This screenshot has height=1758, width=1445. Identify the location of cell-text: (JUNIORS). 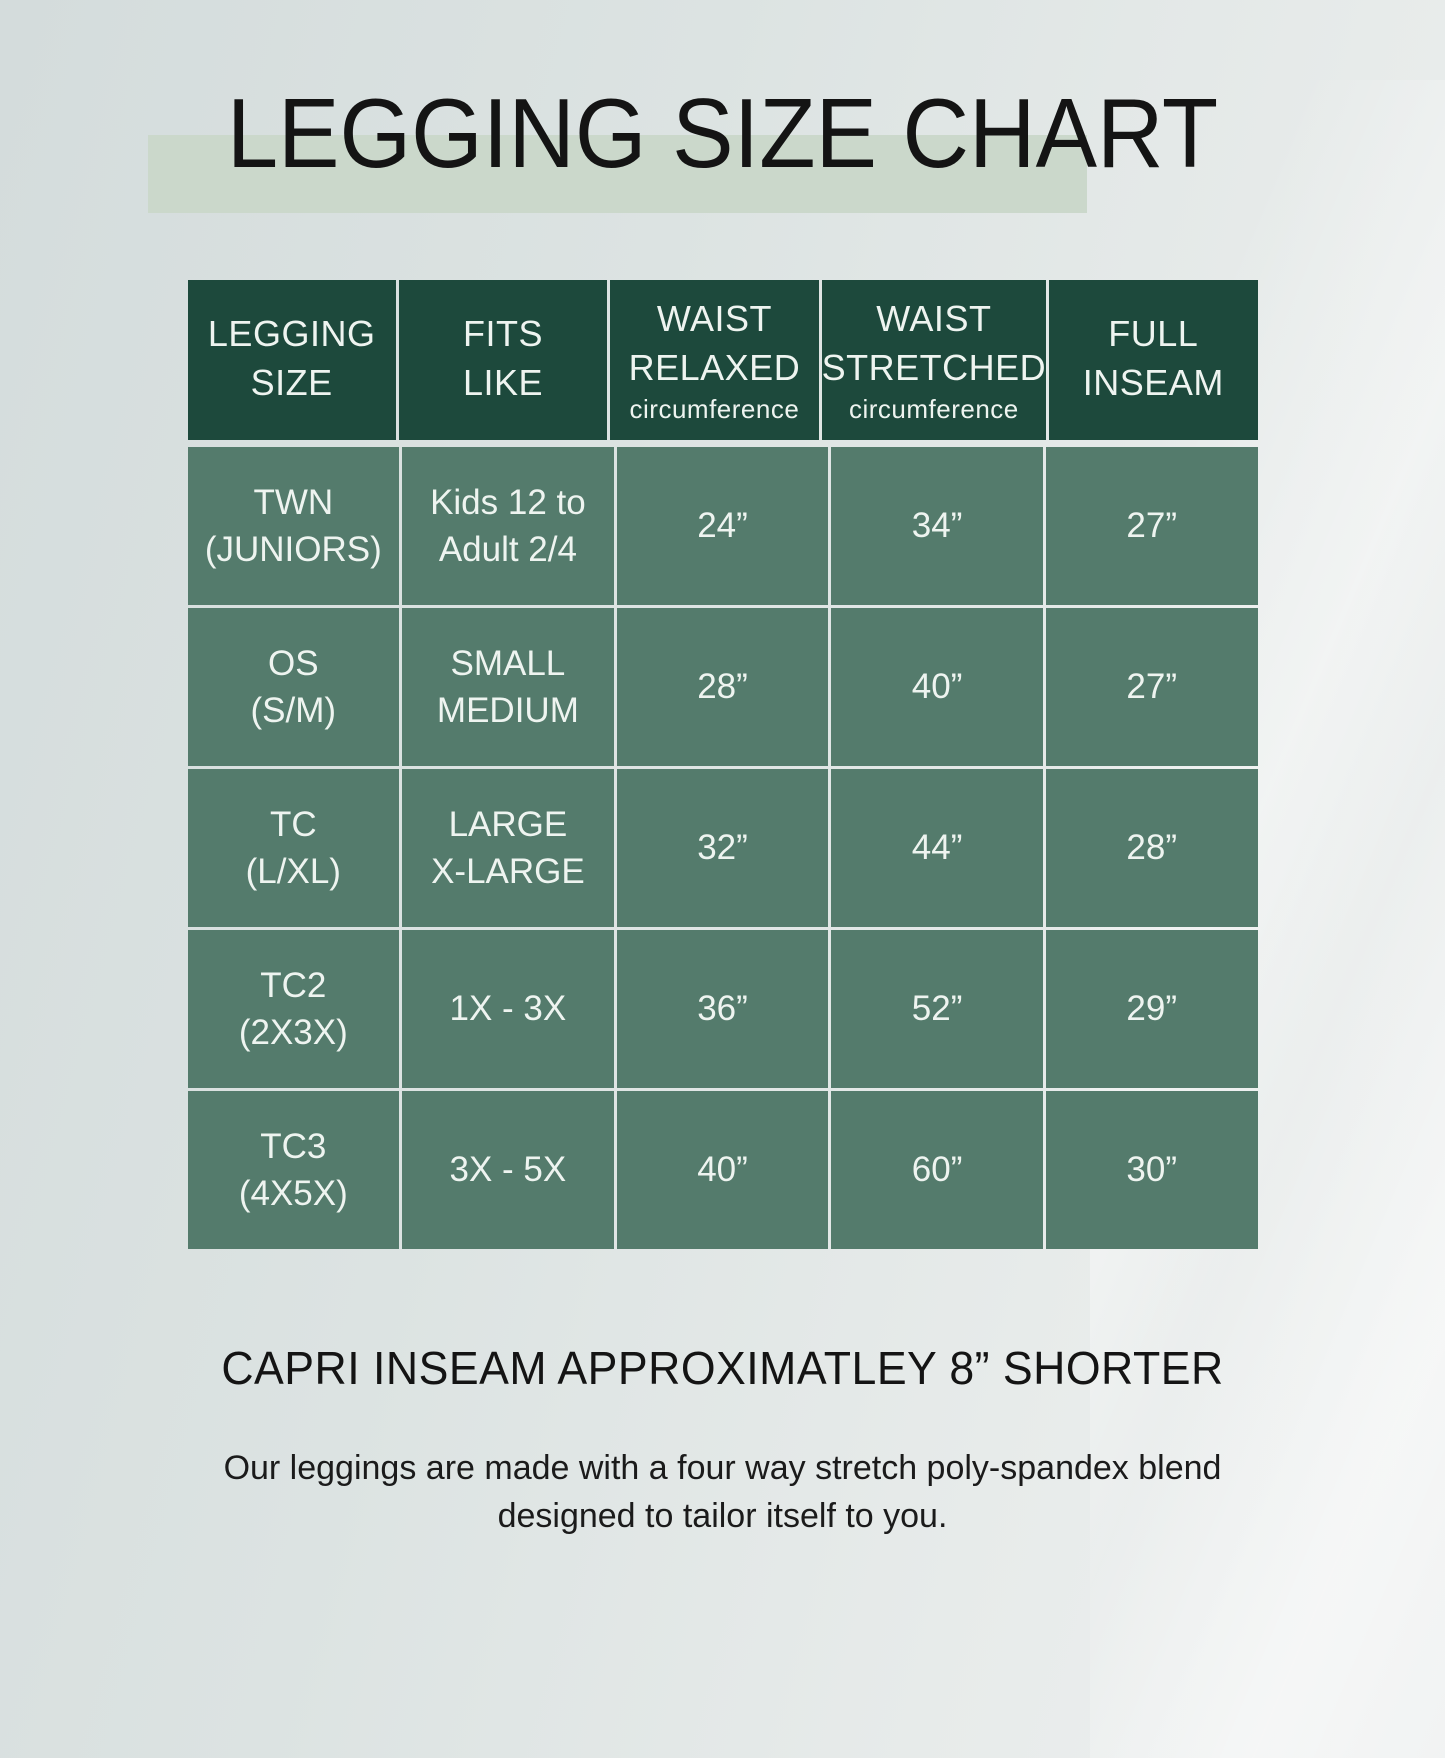
(293, 549).